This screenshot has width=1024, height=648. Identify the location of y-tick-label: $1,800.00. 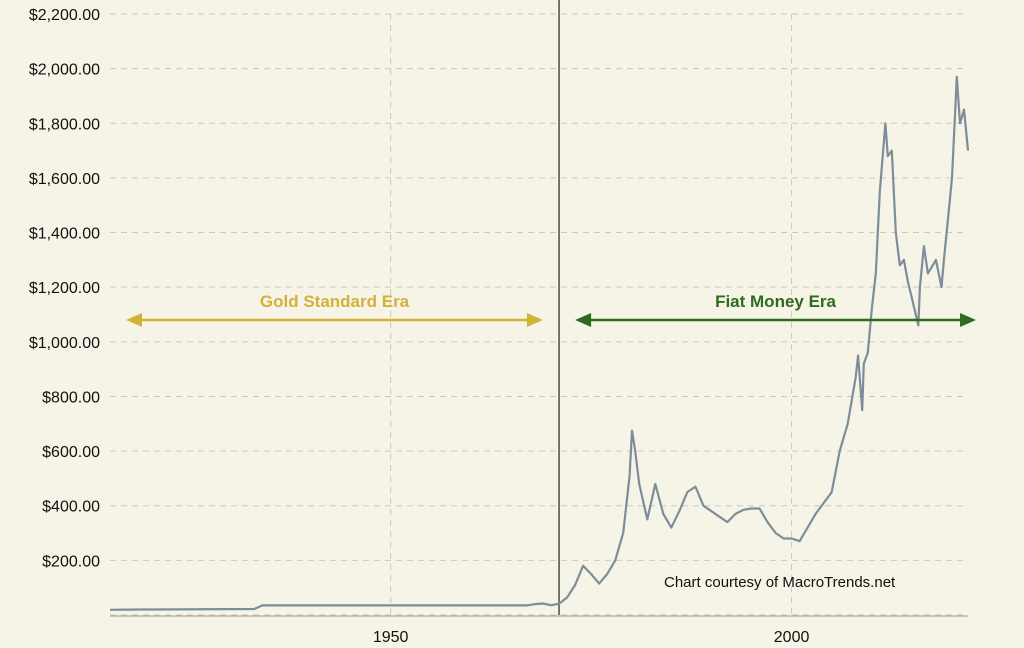
(64, 124).